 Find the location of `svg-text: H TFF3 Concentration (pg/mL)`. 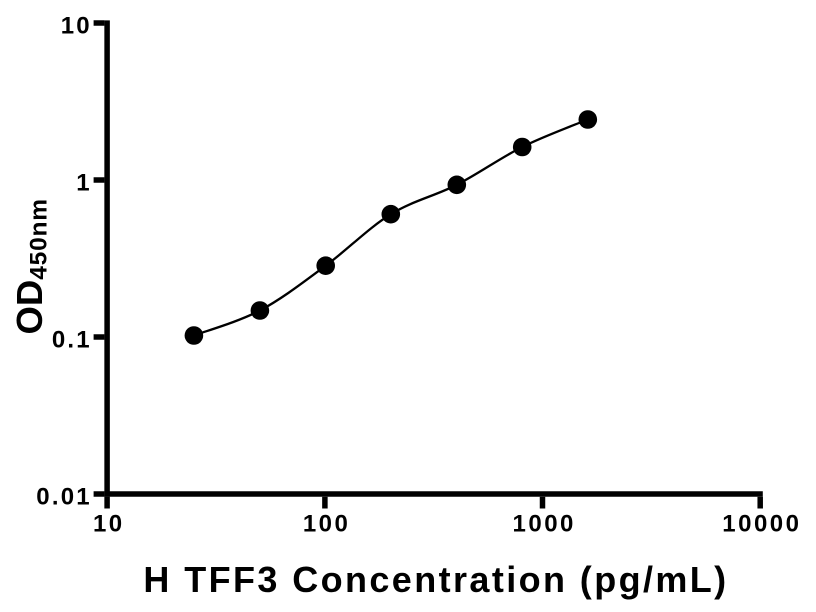

svg-text: H TFF3 Concentration (pg/mL) is located at coordinates (435, 579).